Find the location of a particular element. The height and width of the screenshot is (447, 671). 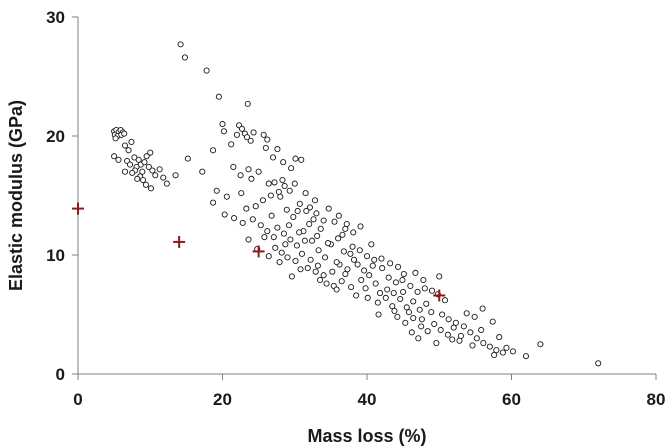

x-tick-label: 20 is located at coordinates (222, 399).